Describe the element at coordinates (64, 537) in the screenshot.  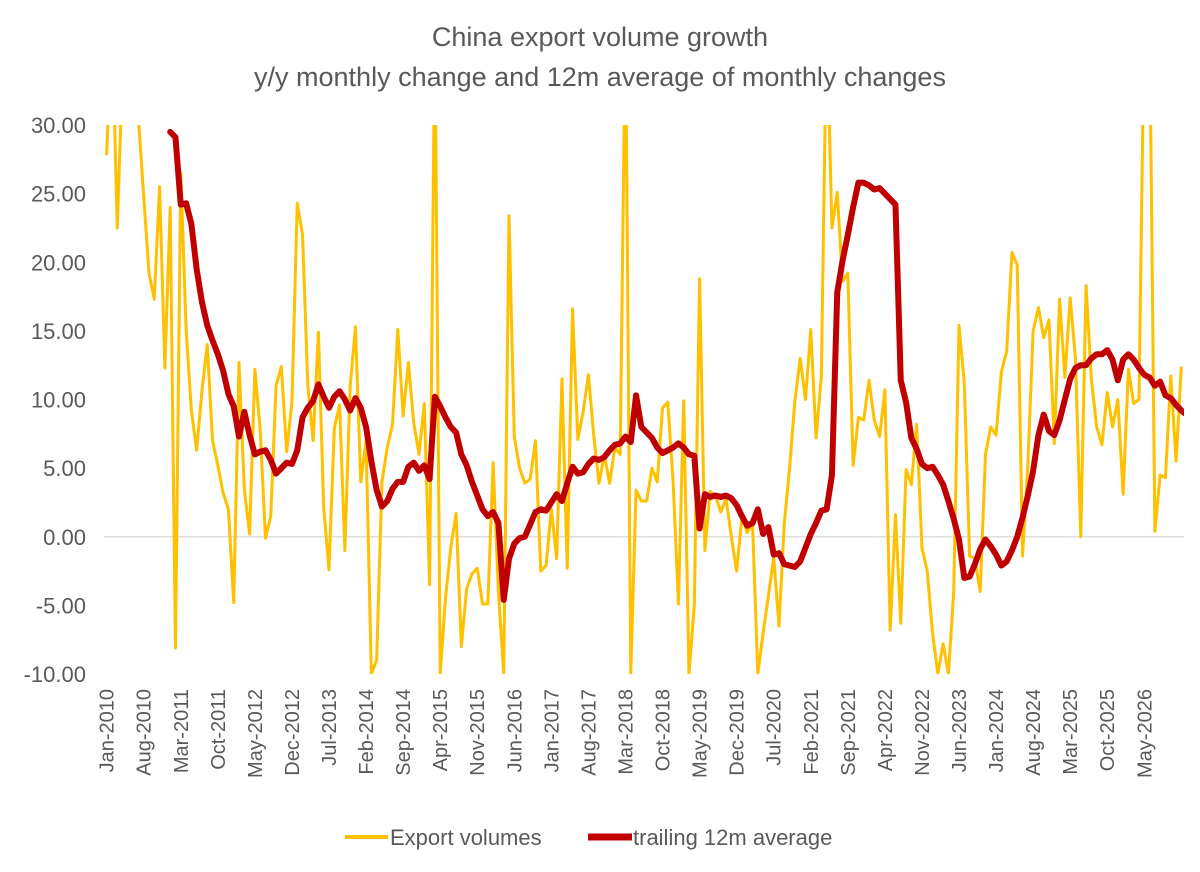
I see `y-tick-label: 0.00` at that location.